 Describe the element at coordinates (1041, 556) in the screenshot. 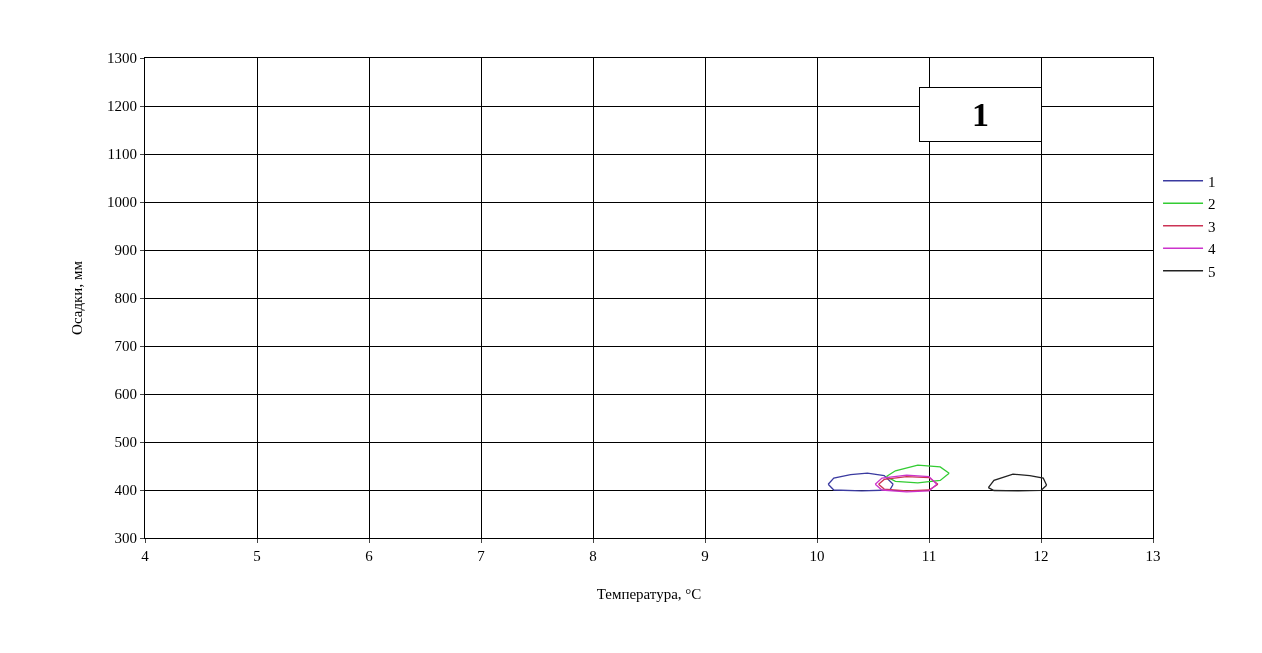

I see `x-tick-label: 12` at that location.